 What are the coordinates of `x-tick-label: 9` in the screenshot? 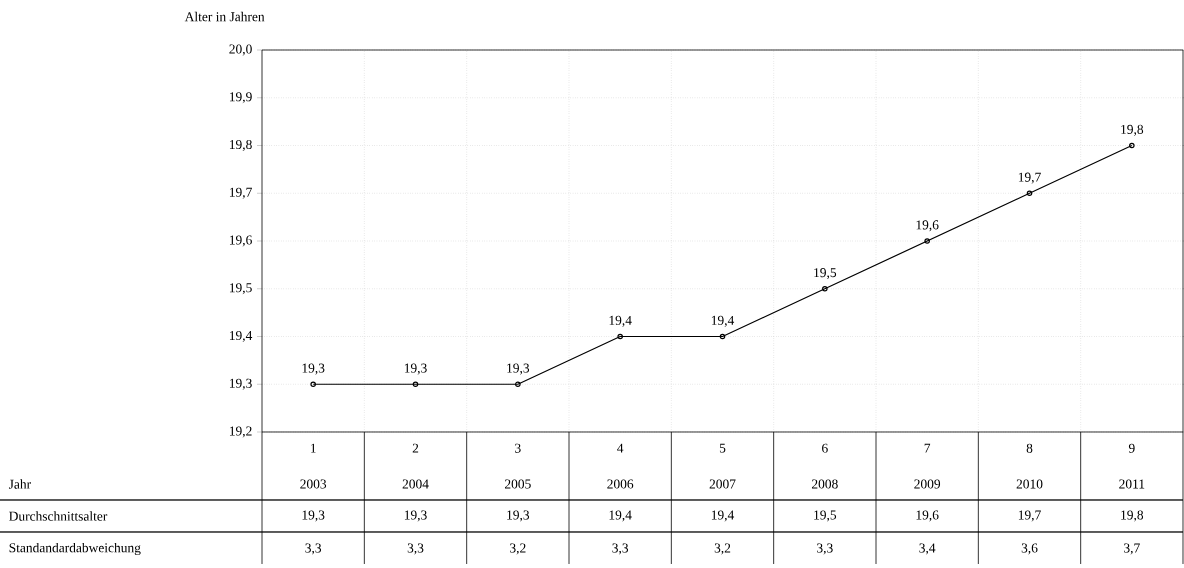 It's located at (1131, 448).